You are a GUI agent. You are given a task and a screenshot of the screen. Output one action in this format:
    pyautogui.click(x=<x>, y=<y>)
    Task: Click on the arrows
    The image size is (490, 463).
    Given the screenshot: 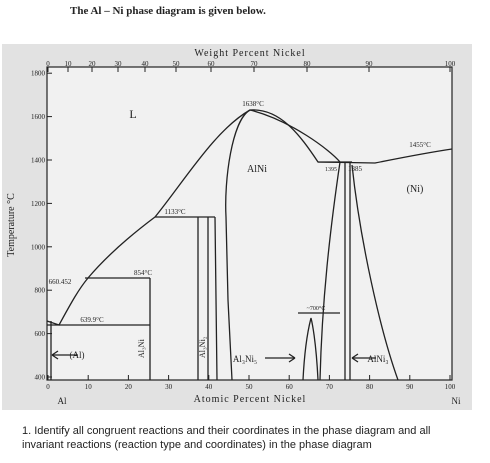 What is the action you would take?
    pyautogui.click(x=213, y=356)
    